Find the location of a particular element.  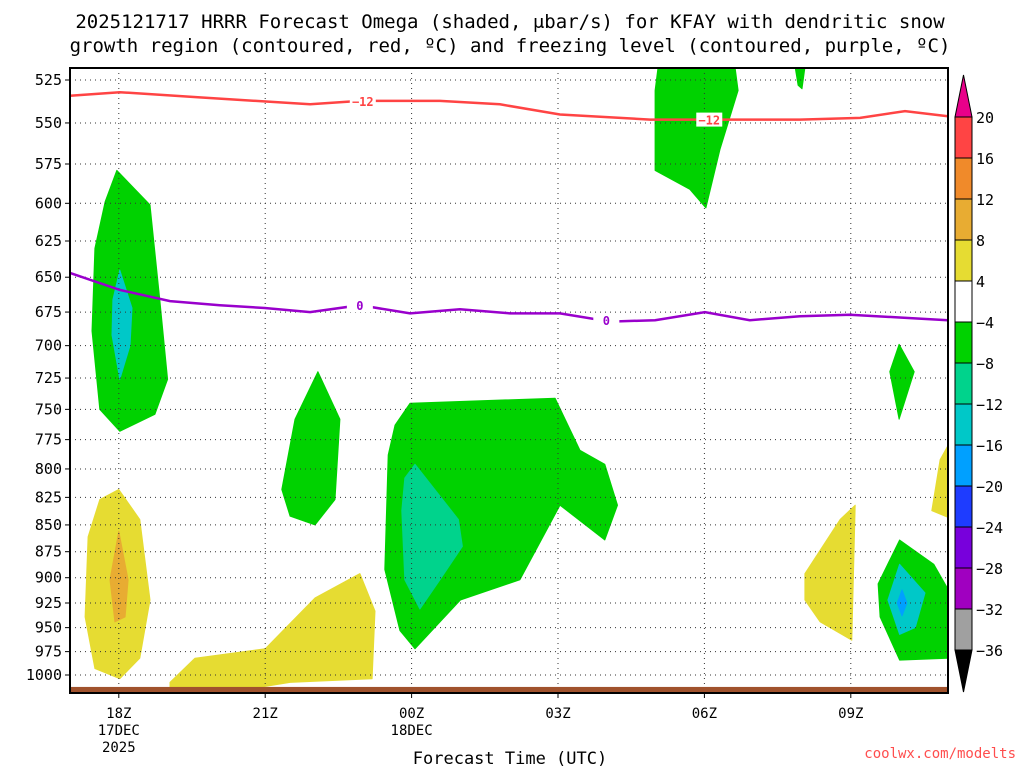

yellow-blob-09z is located at coordinates (830, 572).